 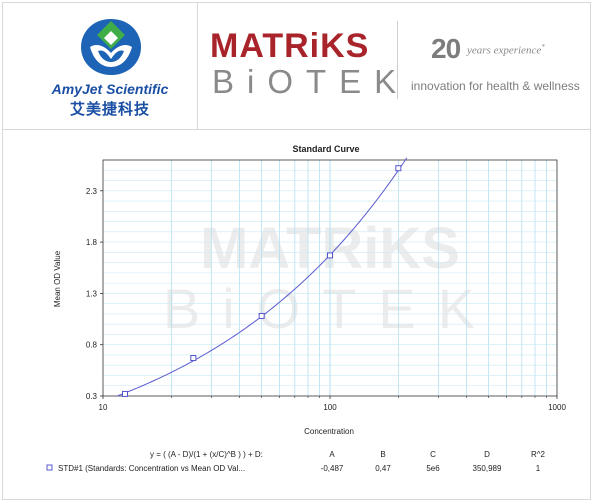 I want to click on y-tick-label: 0.3, so click(x=92, y=396).